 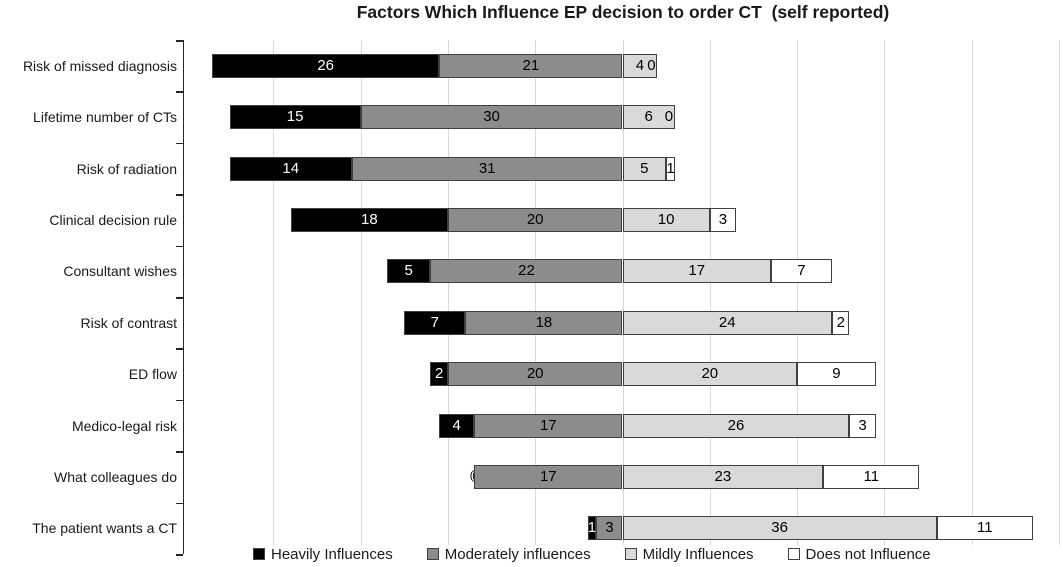 I want to click on category-label: Consultant wishes, so click(x=120, y=271).